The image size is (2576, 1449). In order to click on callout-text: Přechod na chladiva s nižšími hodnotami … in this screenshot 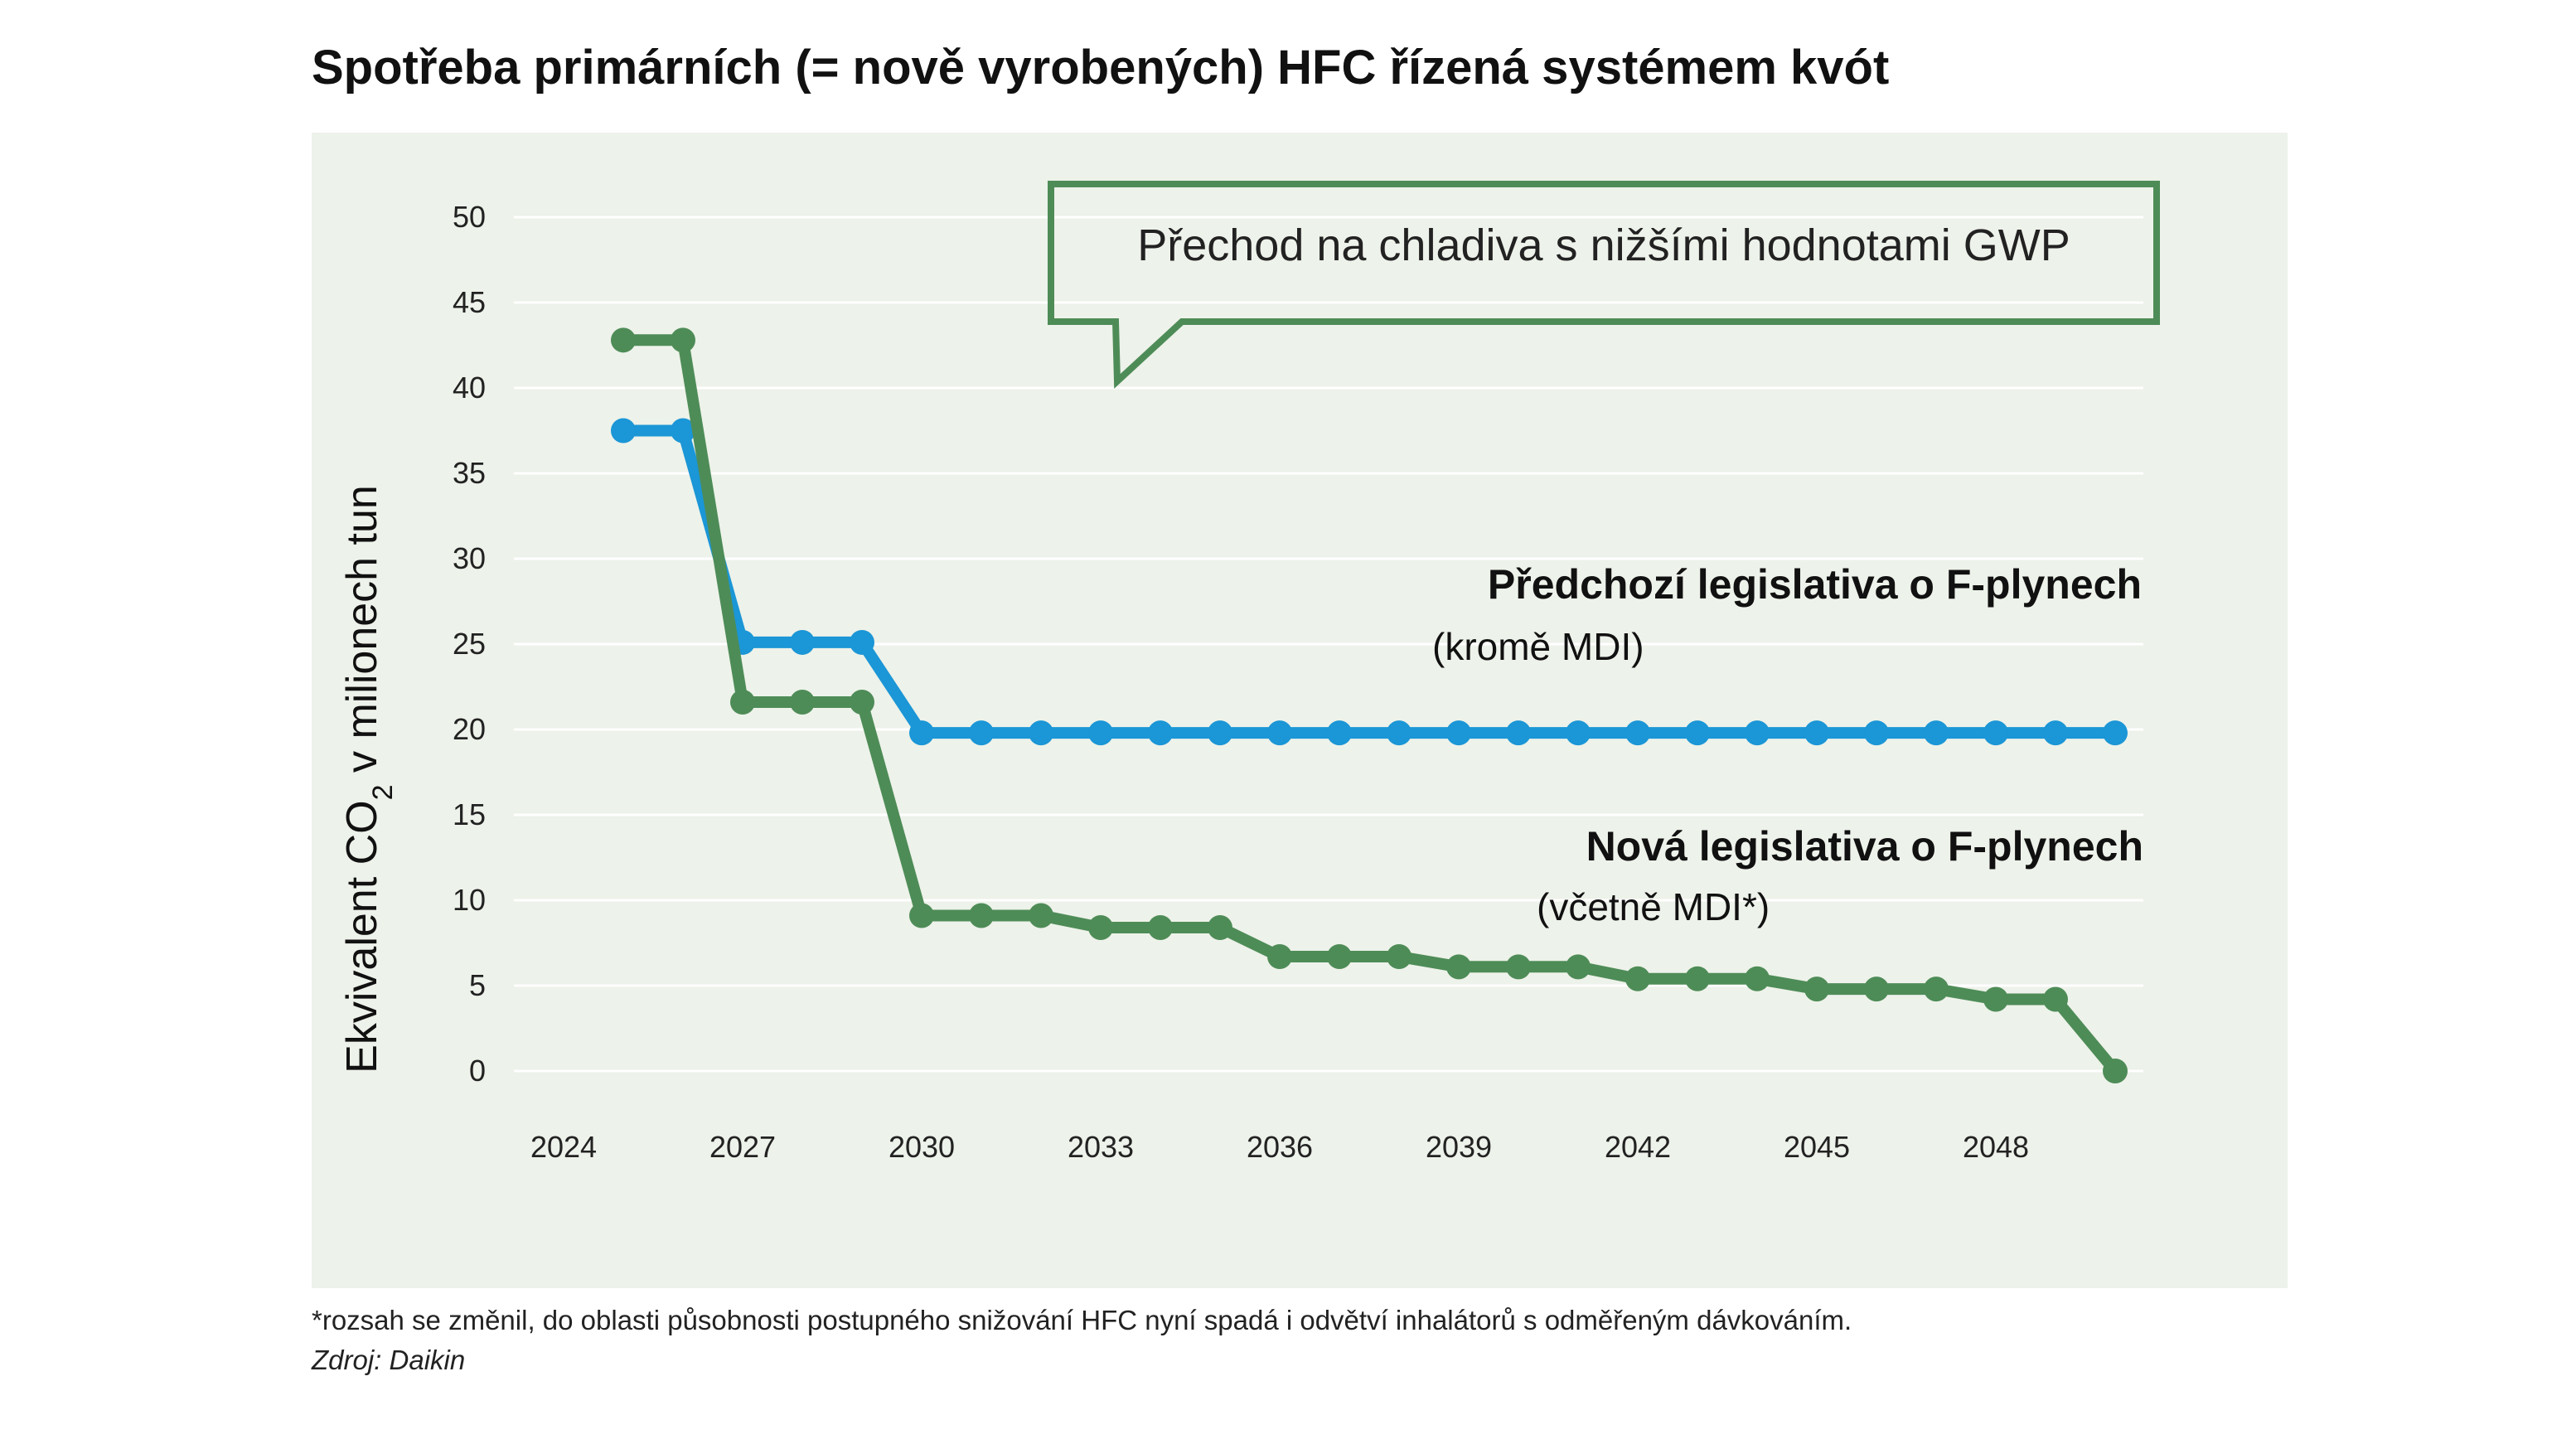, I will do `click(1603, 245)`.